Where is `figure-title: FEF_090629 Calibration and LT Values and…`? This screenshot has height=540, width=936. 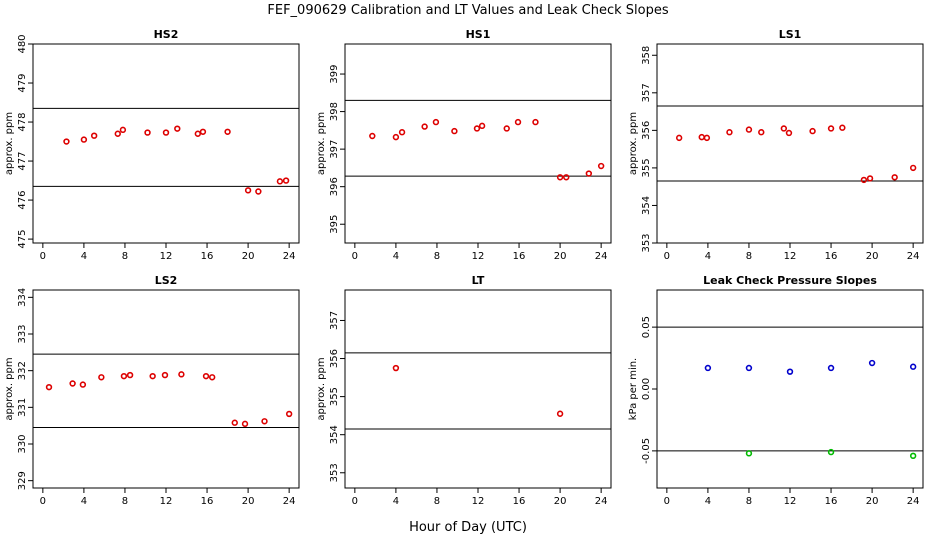 figure-title: FEF_090629 Calibration and LT Values and… is located at coordinates (467, 10).